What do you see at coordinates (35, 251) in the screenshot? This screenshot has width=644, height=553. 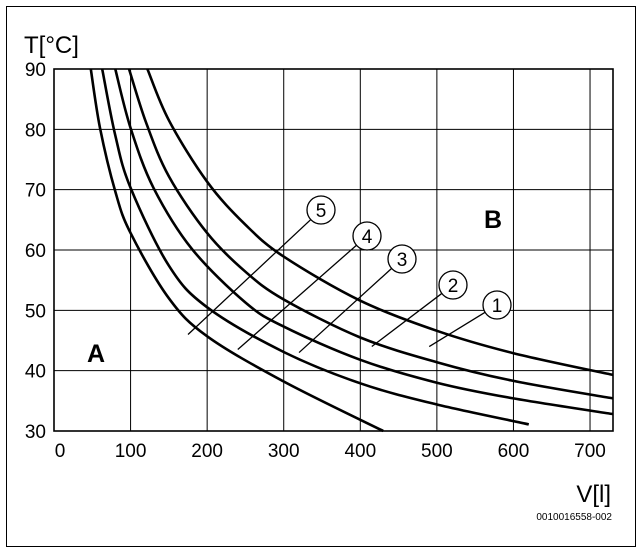 I see `y-tick-label: 60` at bounding box center [35, 251].